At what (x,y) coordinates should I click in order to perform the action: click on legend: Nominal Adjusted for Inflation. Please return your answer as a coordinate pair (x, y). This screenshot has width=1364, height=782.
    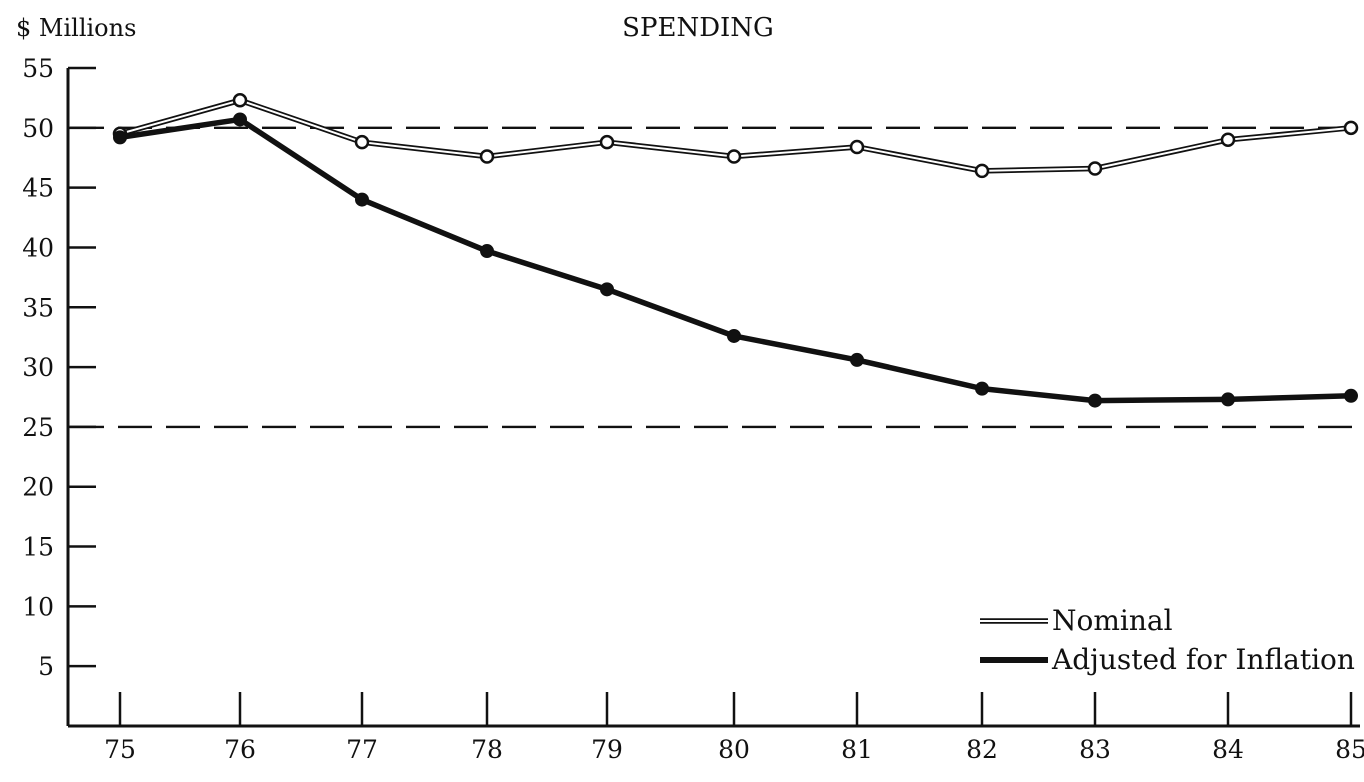
    Looking at the image, I should click on (1167, 640).